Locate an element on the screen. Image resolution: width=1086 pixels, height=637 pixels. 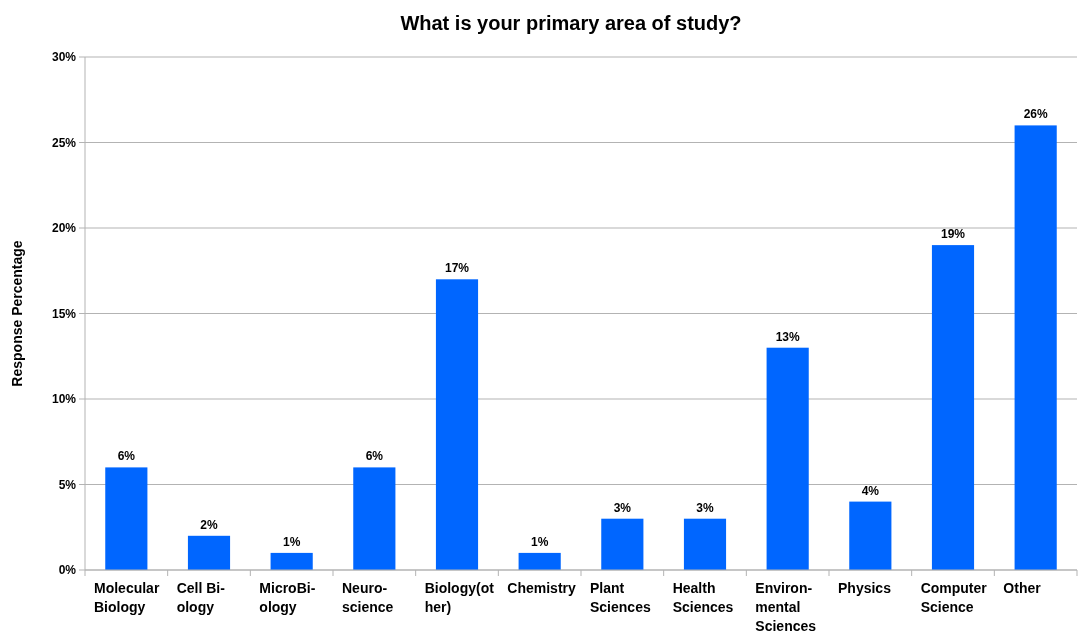
data-label: 2% is located at coordinates (209, 524).